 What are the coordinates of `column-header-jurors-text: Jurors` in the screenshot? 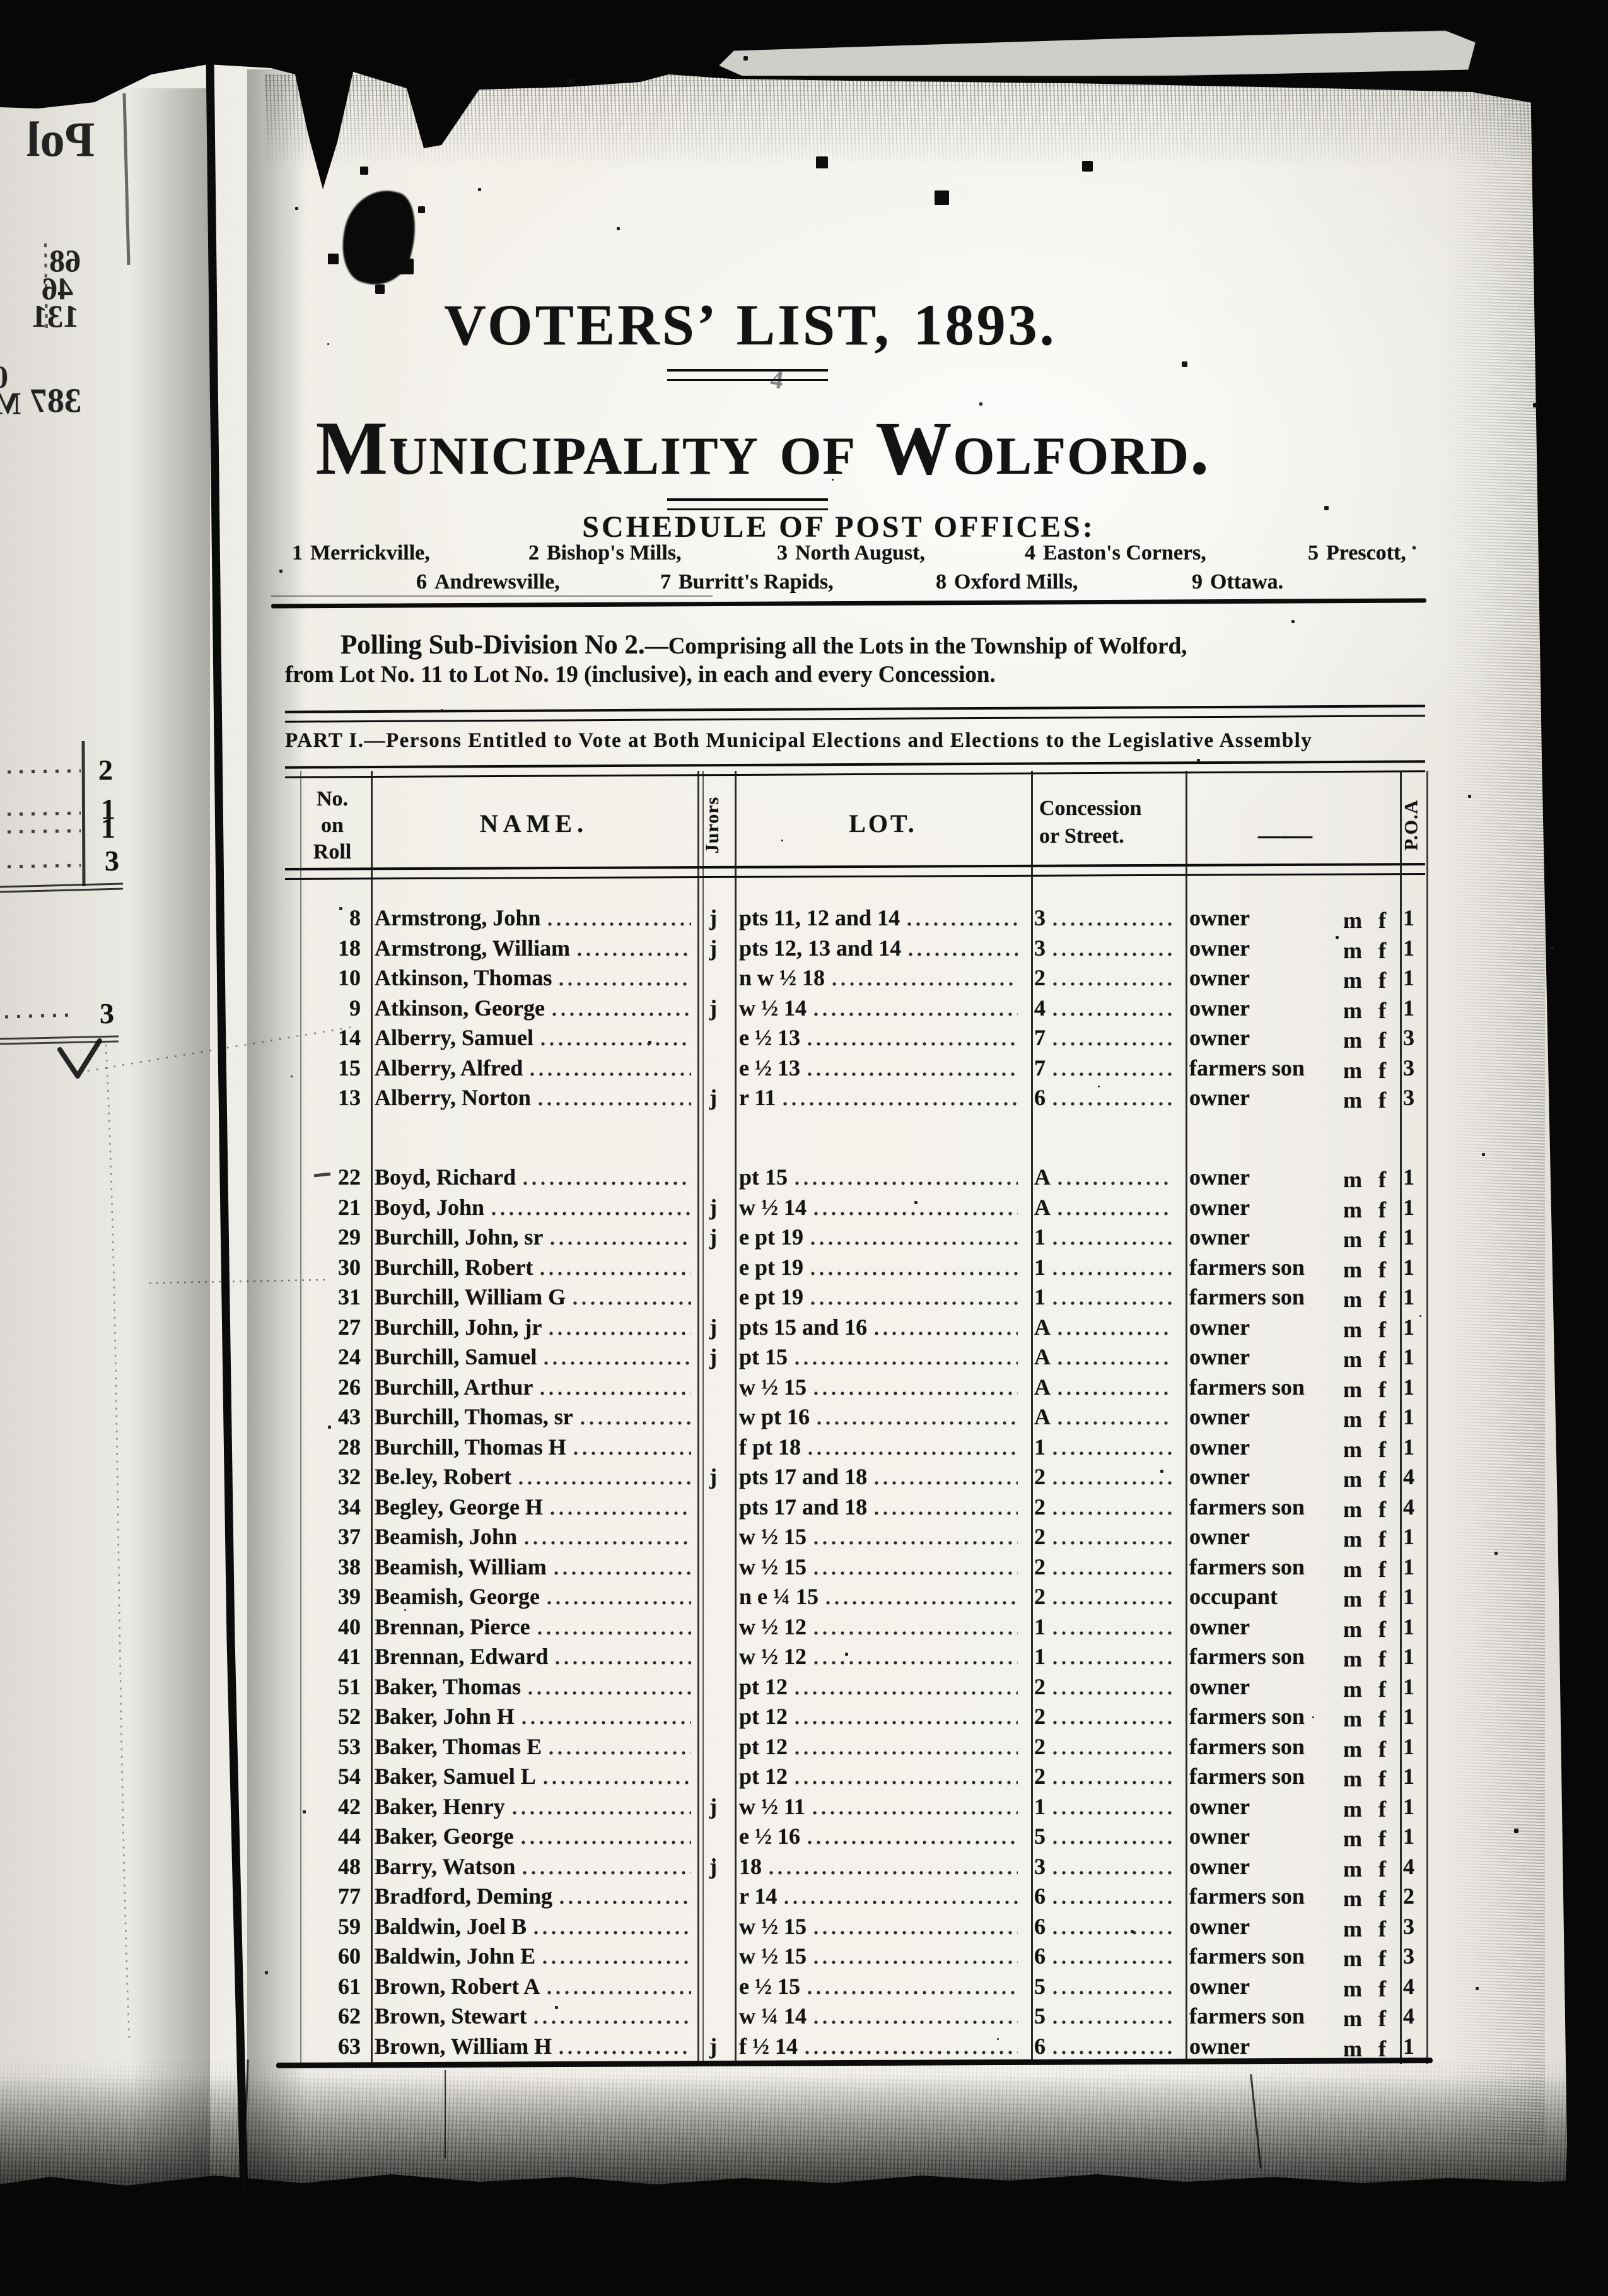 It's located at (712, 825).